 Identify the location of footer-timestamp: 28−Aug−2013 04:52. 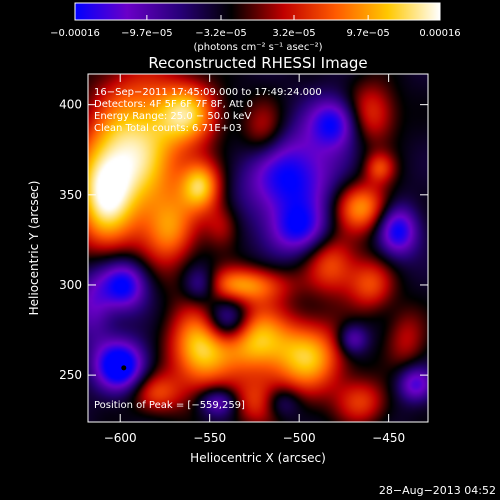
(437, 490).